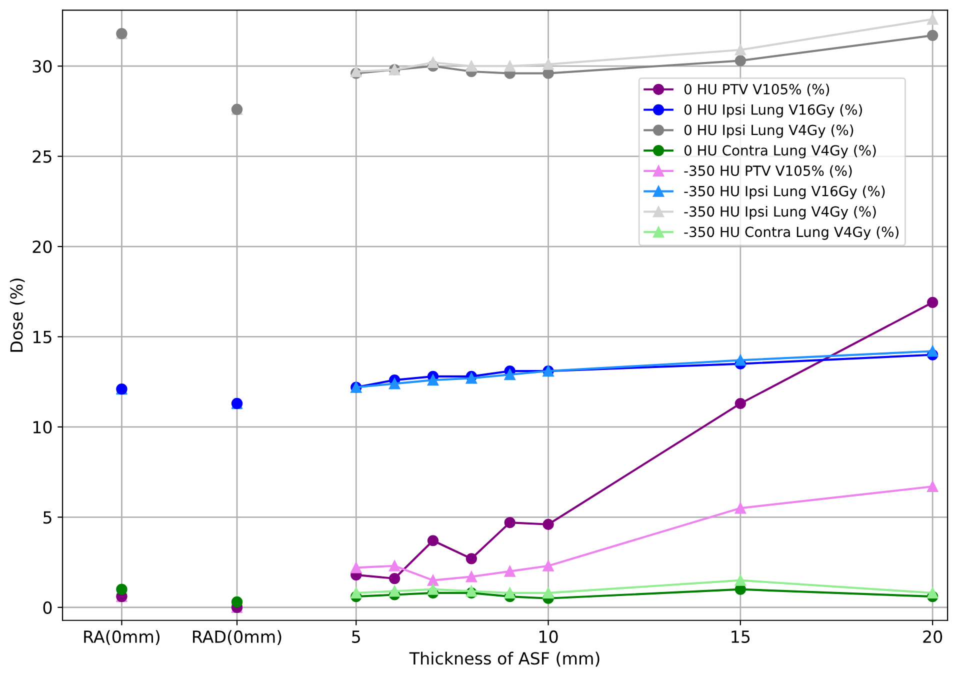 The width and height of the screenshot is (962, 678). I want to click on legend-label: -350 HU Contra Lung V4Gy (%), so click(791, 233).